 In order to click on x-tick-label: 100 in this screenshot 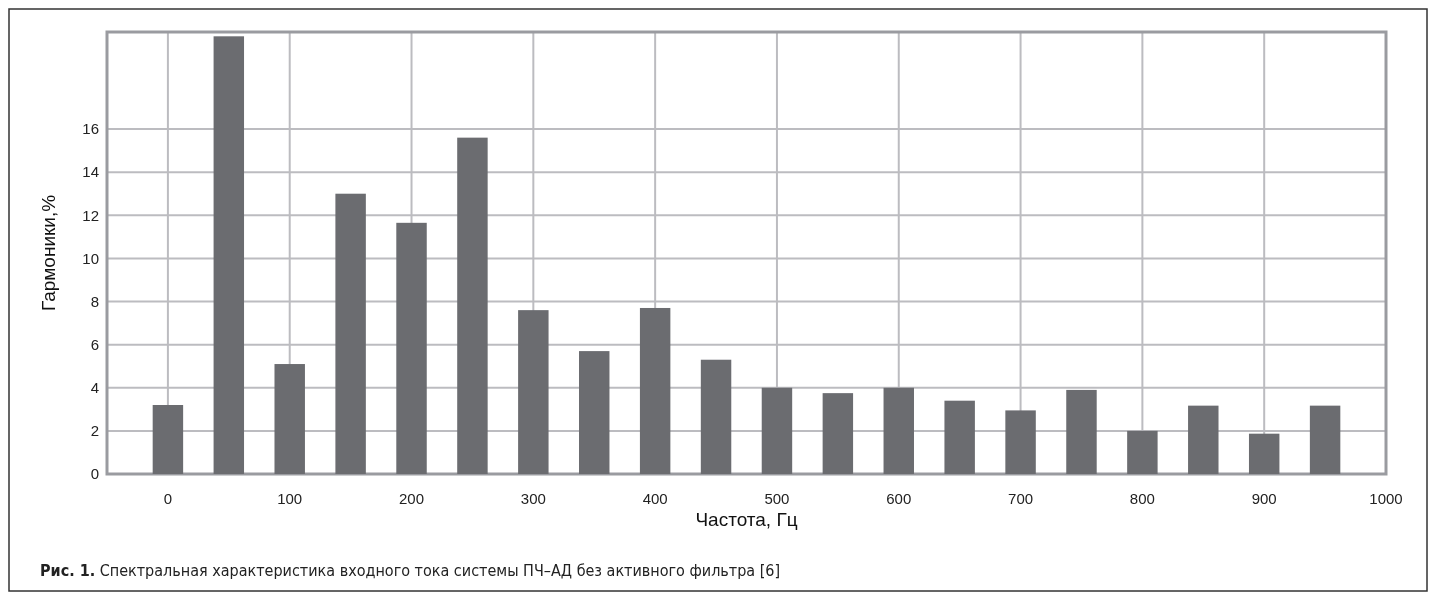, I will do `click(290, 498)`.